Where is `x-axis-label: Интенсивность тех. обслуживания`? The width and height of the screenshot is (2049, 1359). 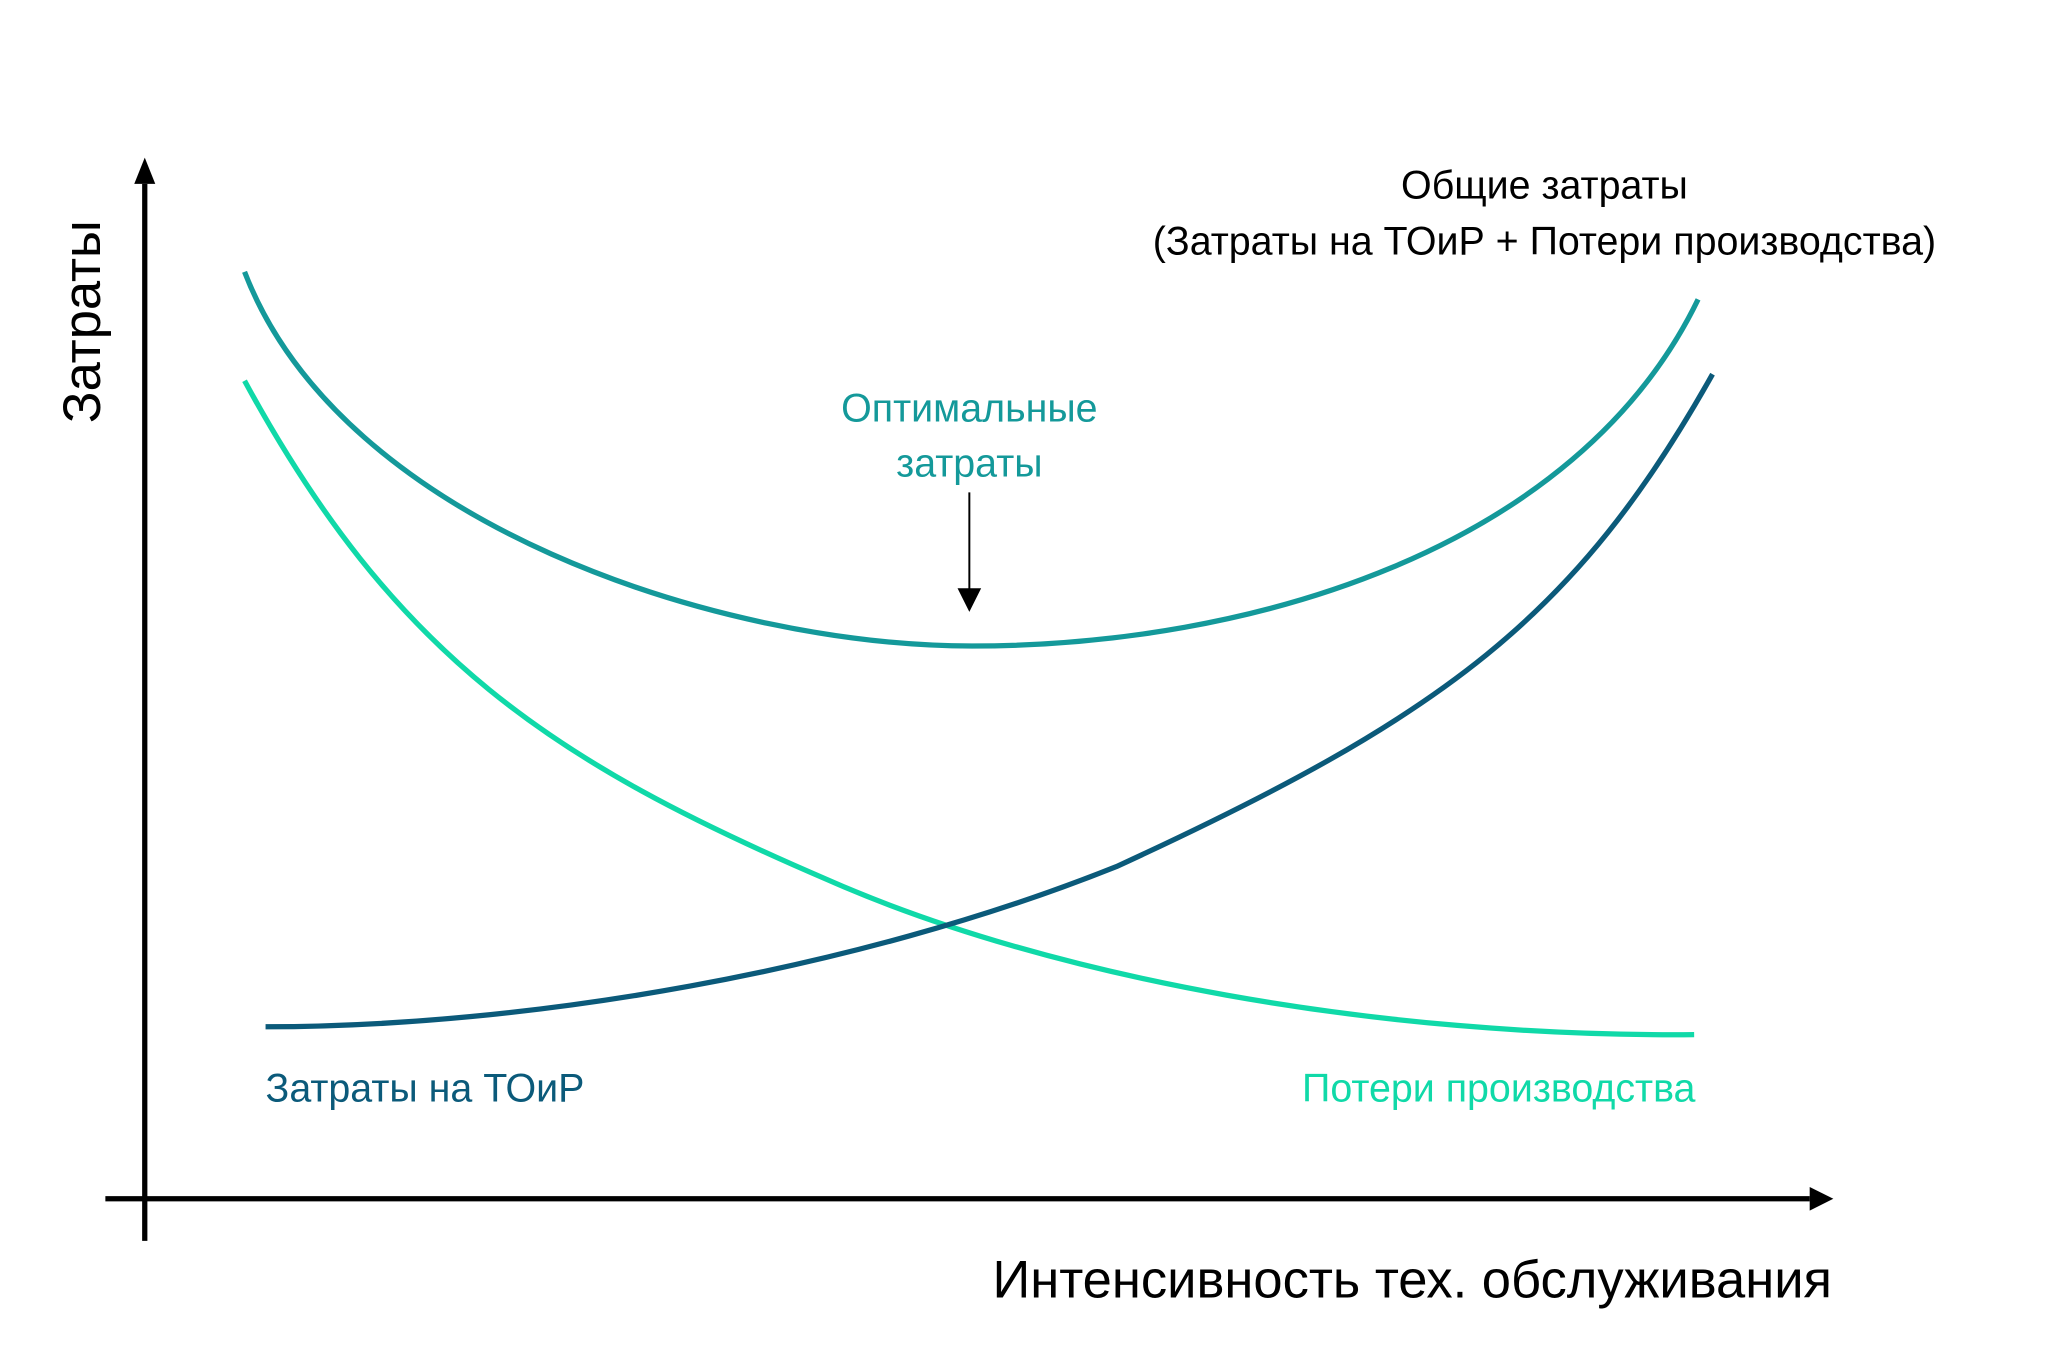
x-axis-label: Интенсивность тех. обслуживания is located at coordinates (1412, 1279).